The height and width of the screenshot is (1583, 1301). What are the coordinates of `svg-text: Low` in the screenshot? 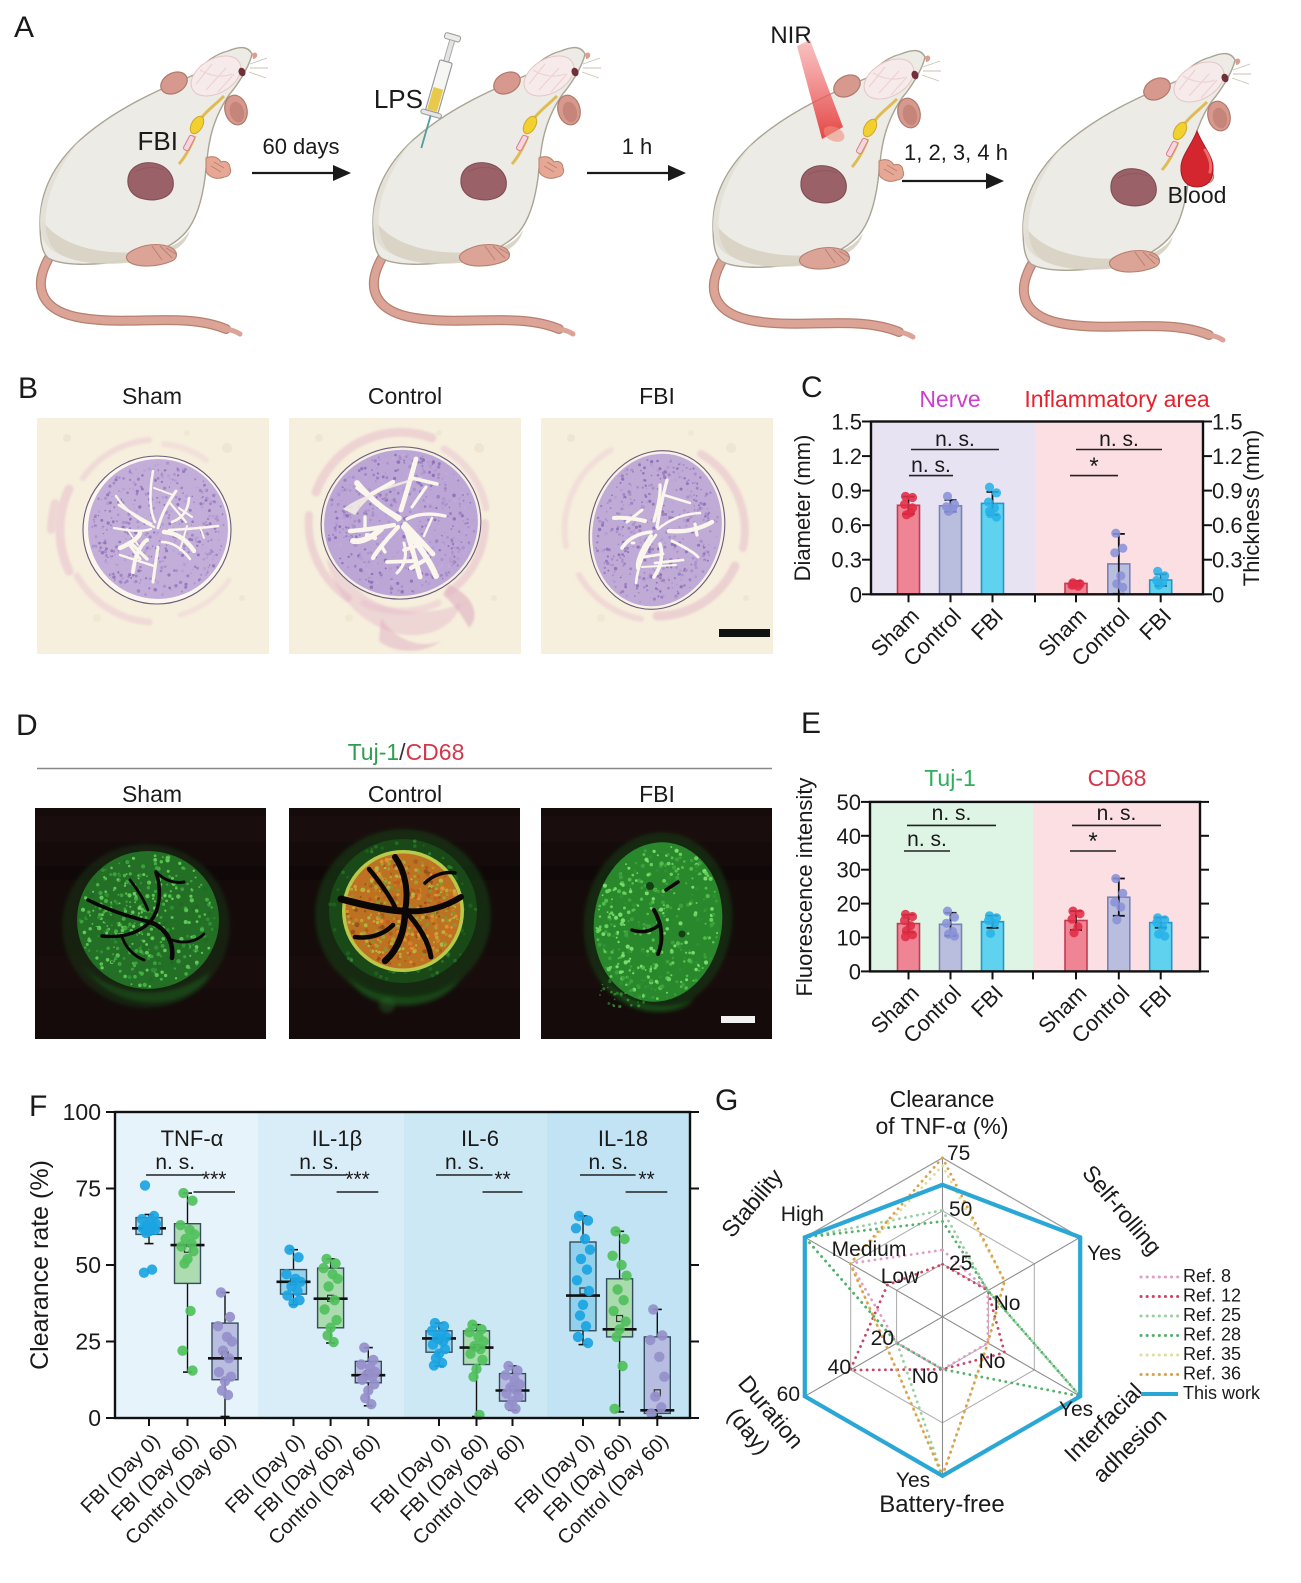 It's located at (900, 1276).